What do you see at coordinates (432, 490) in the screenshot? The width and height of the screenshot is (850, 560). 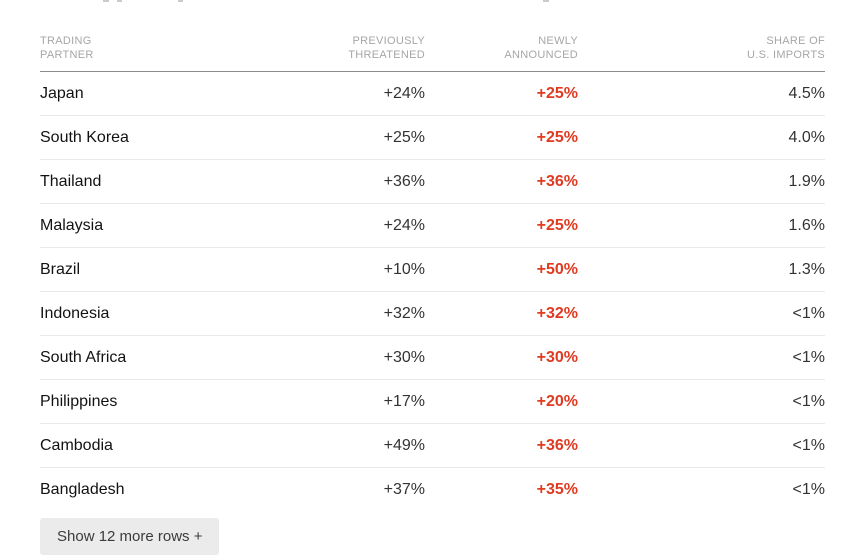 I see `table-row: Bangladesh +37% +35% <1%` at bounding box center [432, 490].